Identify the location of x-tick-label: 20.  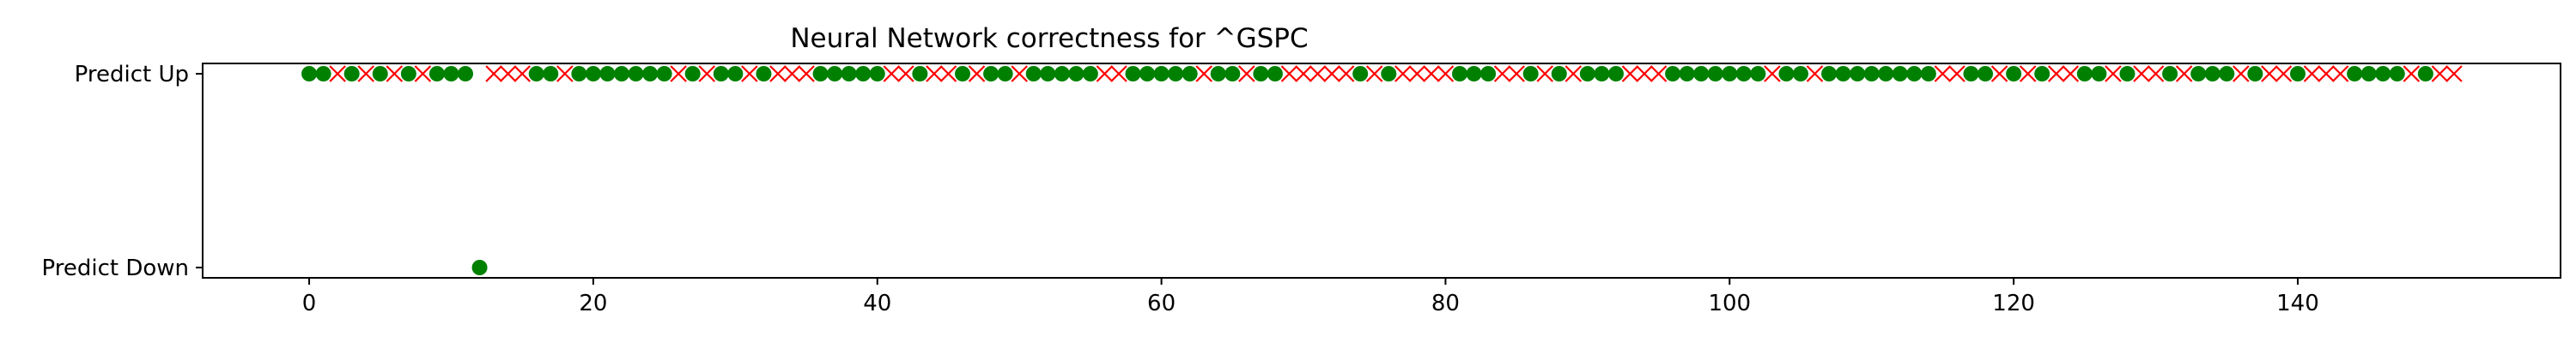
(593, 304).